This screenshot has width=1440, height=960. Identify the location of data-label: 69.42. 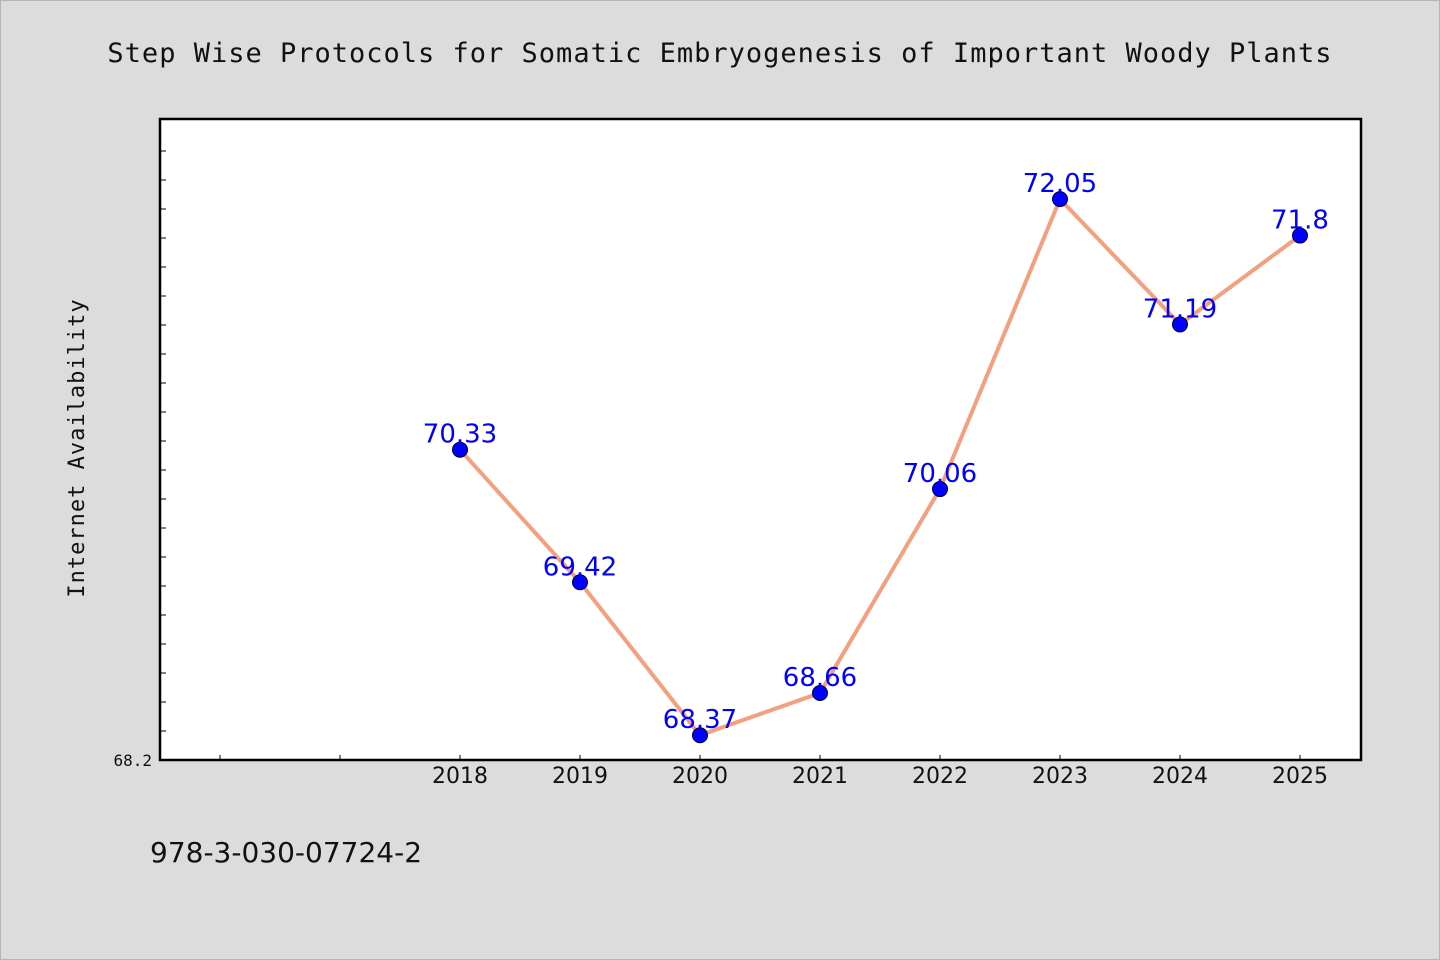
(580, 567).